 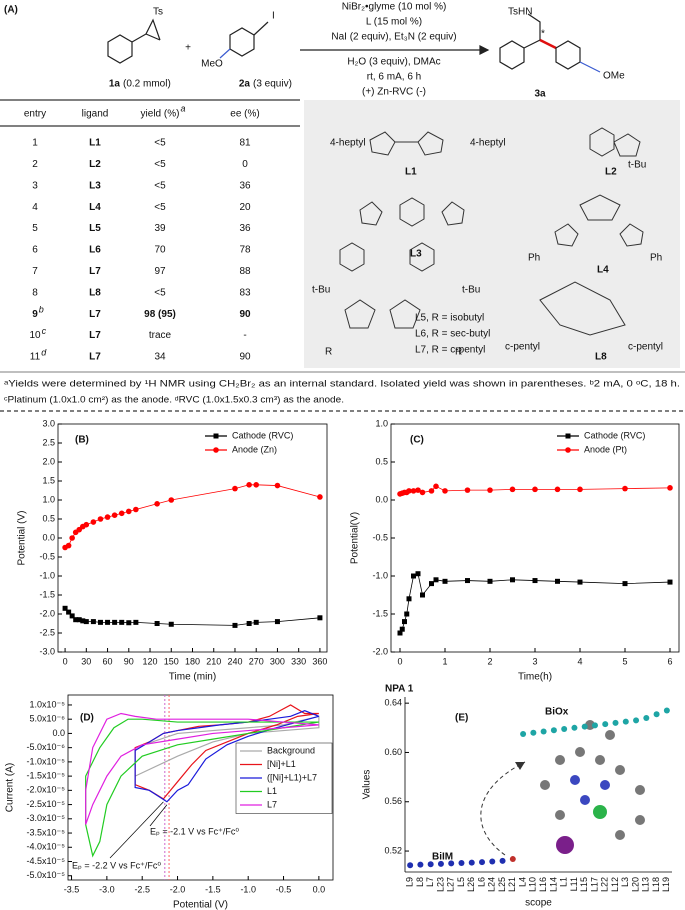 What do you see at coordinates (200, 787) in the screenshot?
I see `plot-frame` at bounding box center [200, 787].